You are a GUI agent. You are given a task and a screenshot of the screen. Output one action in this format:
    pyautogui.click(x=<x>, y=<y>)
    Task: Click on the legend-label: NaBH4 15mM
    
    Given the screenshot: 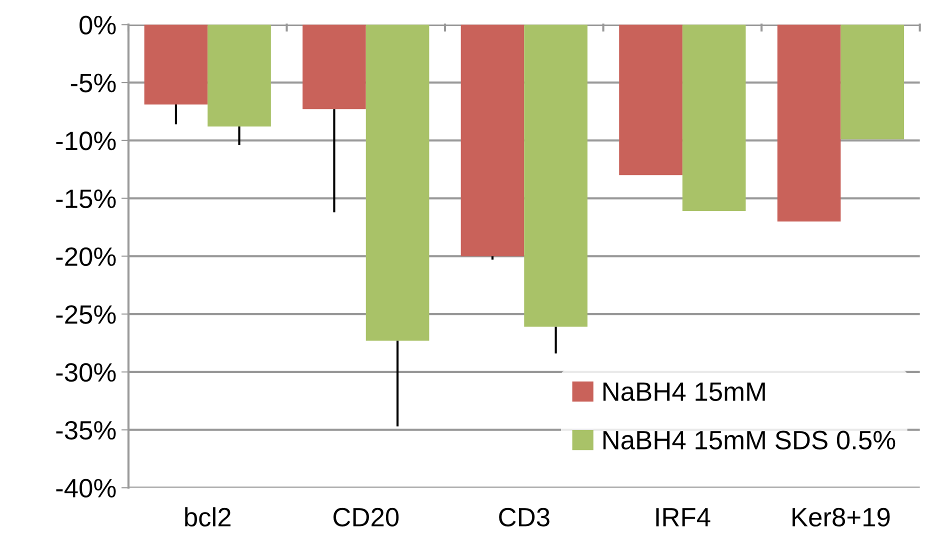 What is the action you would take?
    pyautogui.click(x=684, y=392)
    